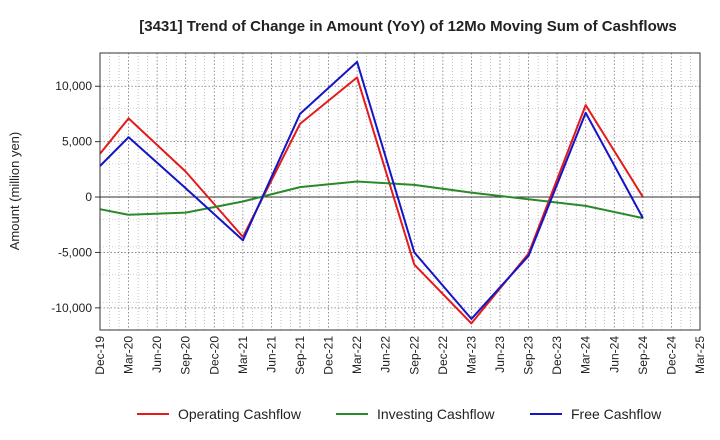 The height and width of the screenshot is (440, 720). Describe the element at coordinates (14, 191) in the screenshot. I see `y-axis-label: Amount (million yen)` at that location.